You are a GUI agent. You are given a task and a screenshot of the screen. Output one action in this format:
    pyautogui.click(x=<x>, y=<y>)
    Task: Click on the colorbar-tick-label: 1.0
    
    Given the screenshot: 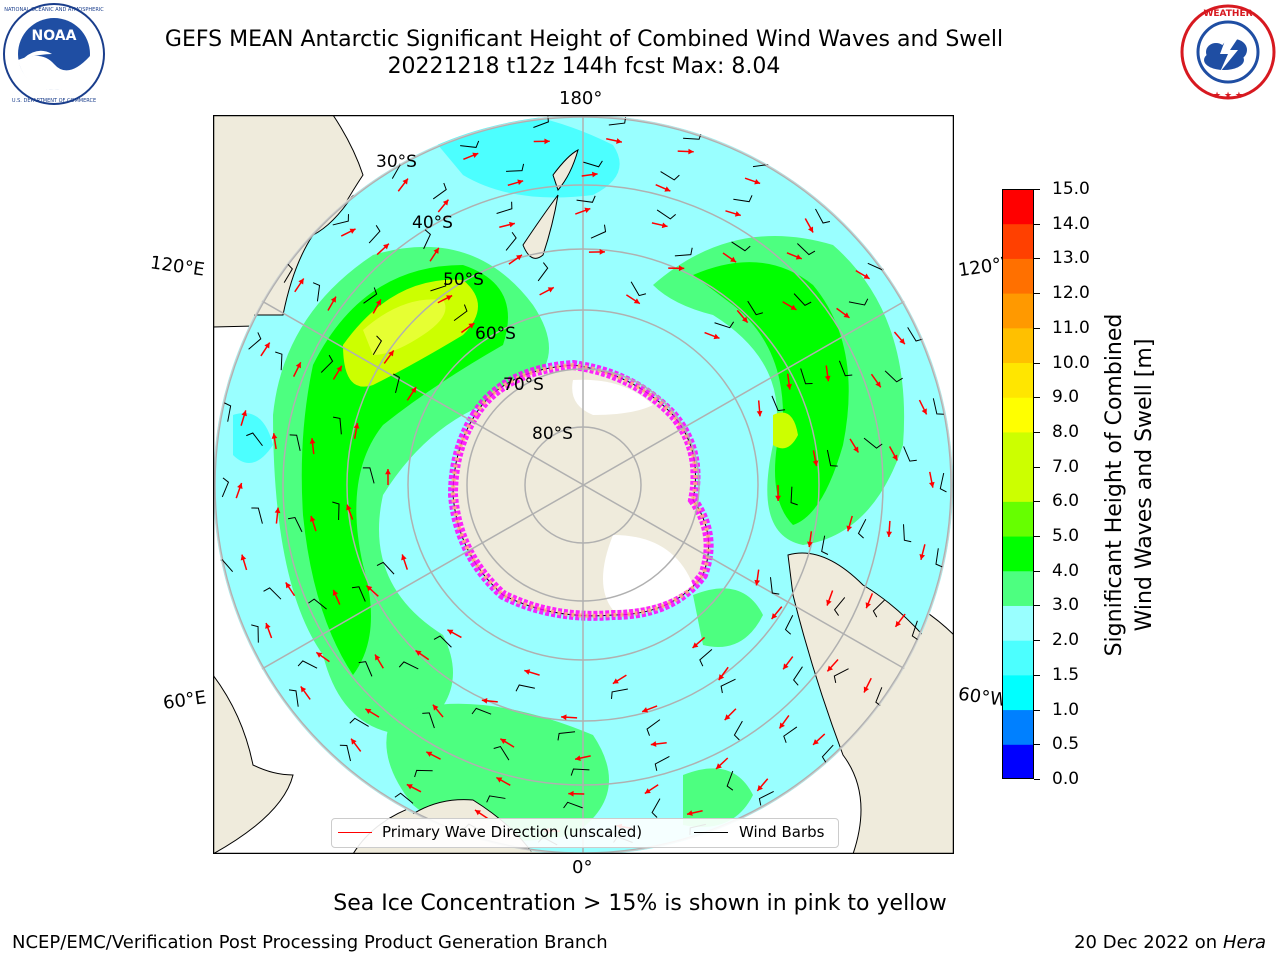 What is the action you would take?
    pyautogui.click(x=1066, y=709)
    